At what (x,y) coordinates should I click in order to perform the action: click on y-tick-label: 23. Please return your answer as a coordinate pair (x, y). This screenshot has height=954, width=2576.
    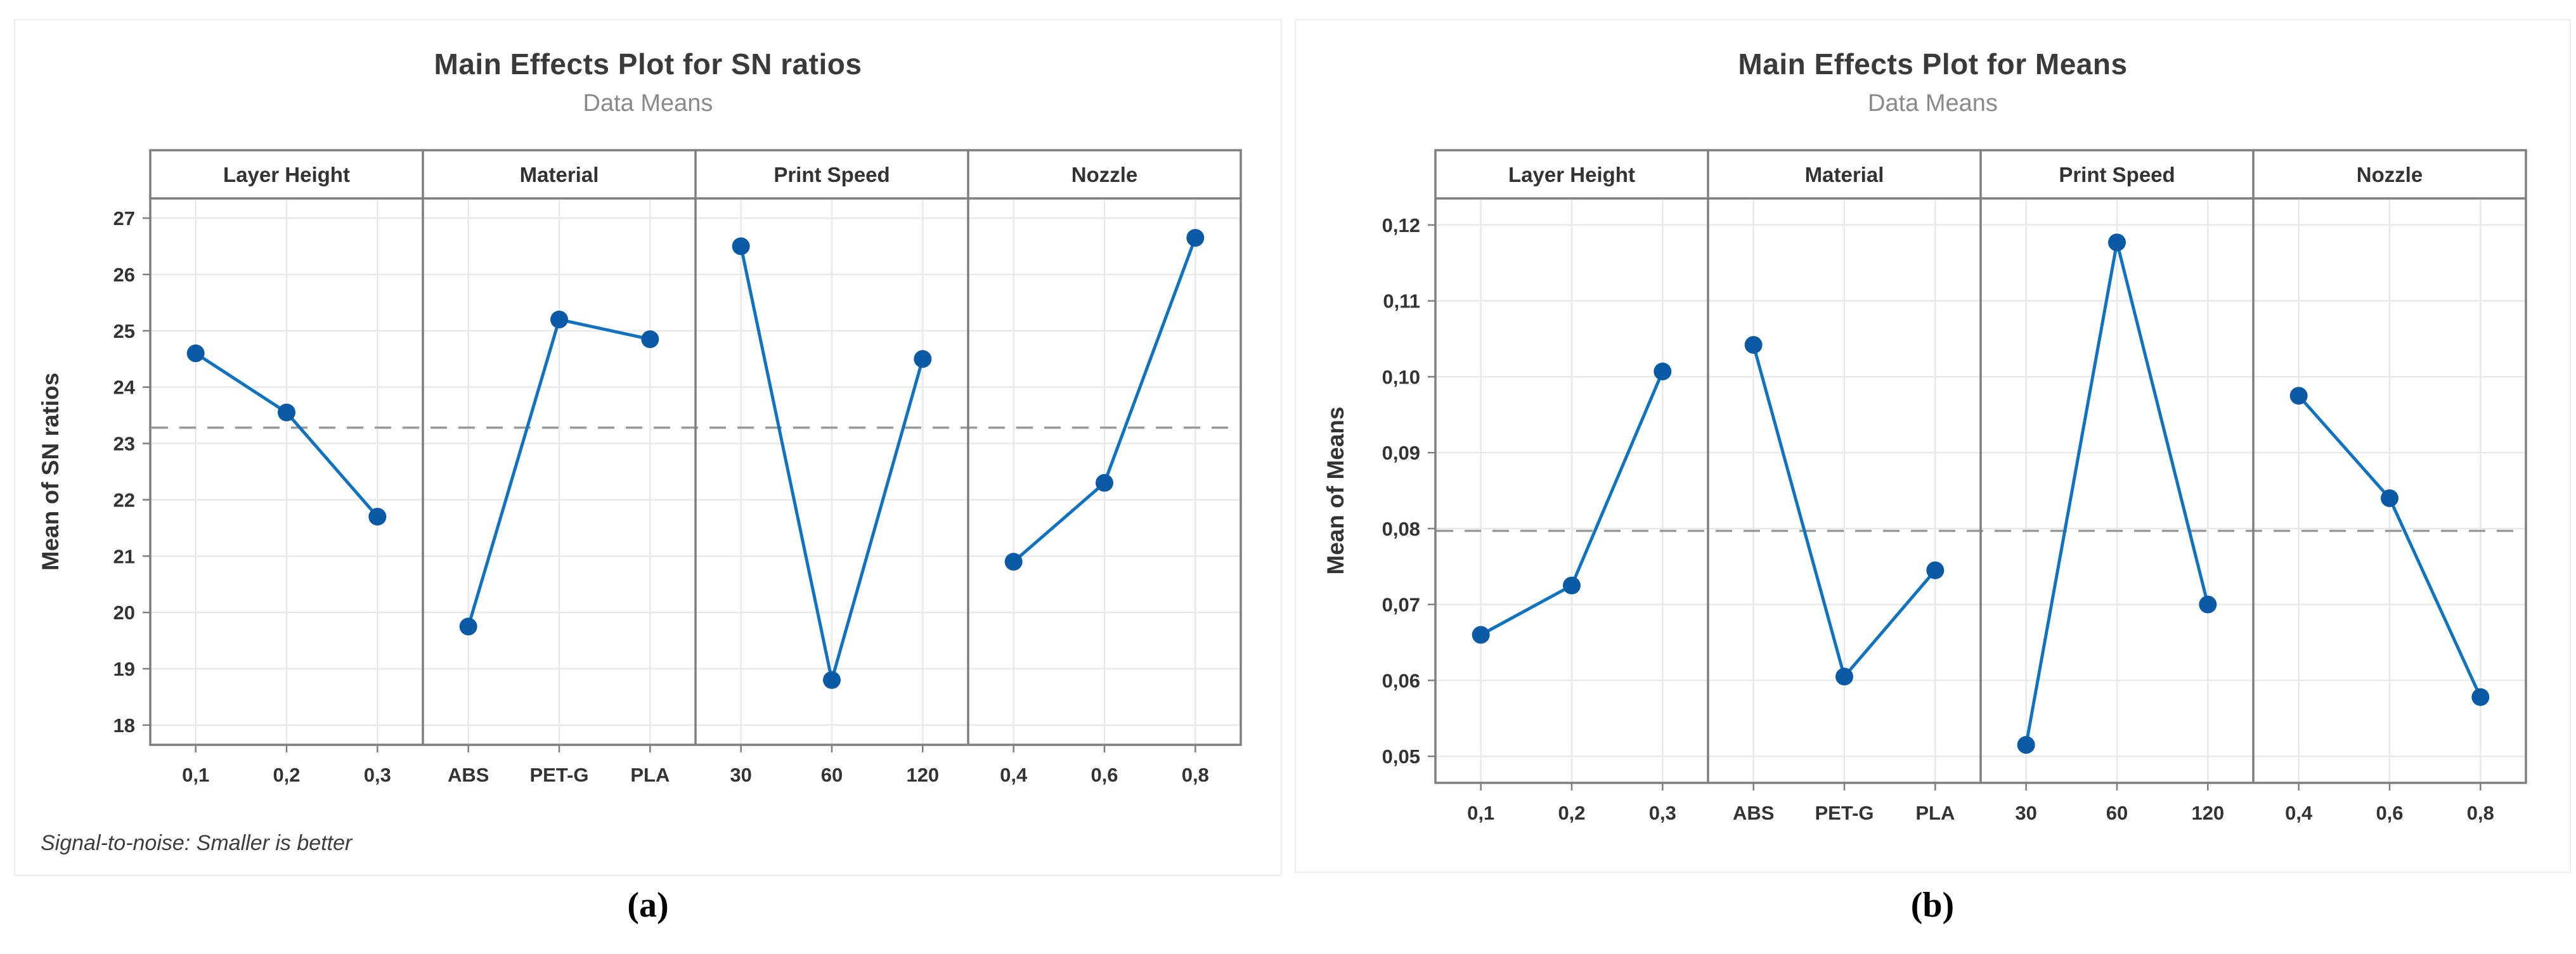
    Looking at the image, I should click on (124, 444).